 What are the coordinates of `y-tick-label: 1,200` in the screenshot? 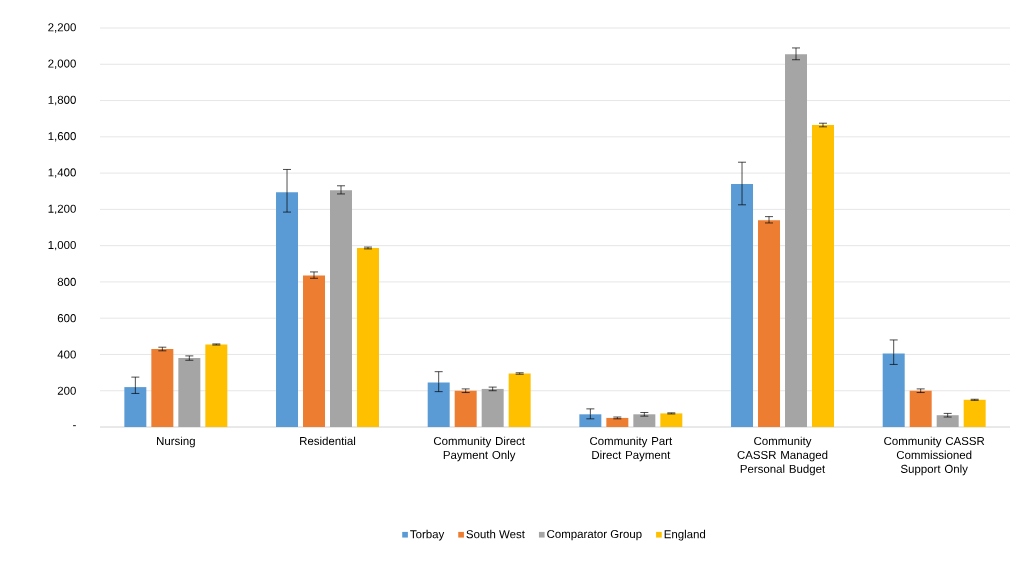 It's located at (62, 209).